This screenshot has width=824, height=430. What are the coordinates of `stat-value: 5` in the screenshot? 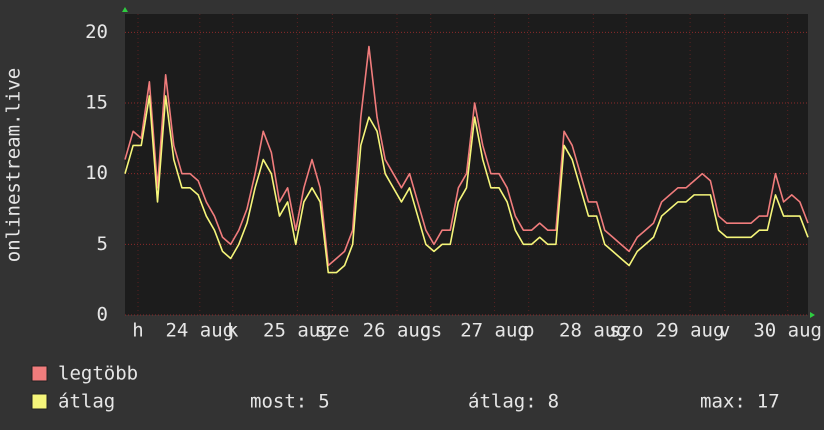 It's located at (323, 402).